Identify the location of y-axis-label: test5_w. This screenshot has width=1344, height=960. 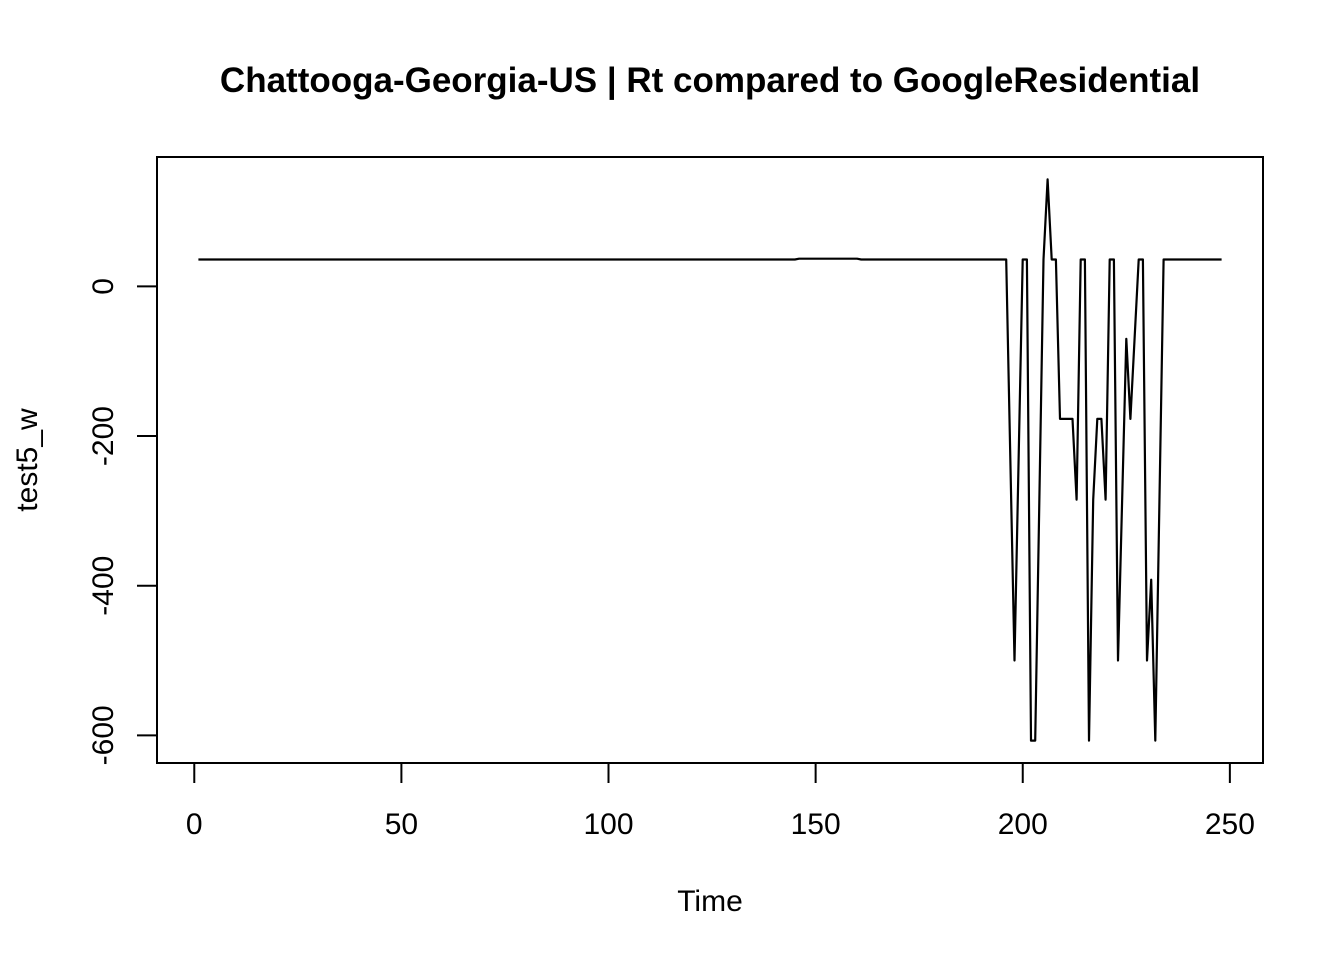
(27, 460).